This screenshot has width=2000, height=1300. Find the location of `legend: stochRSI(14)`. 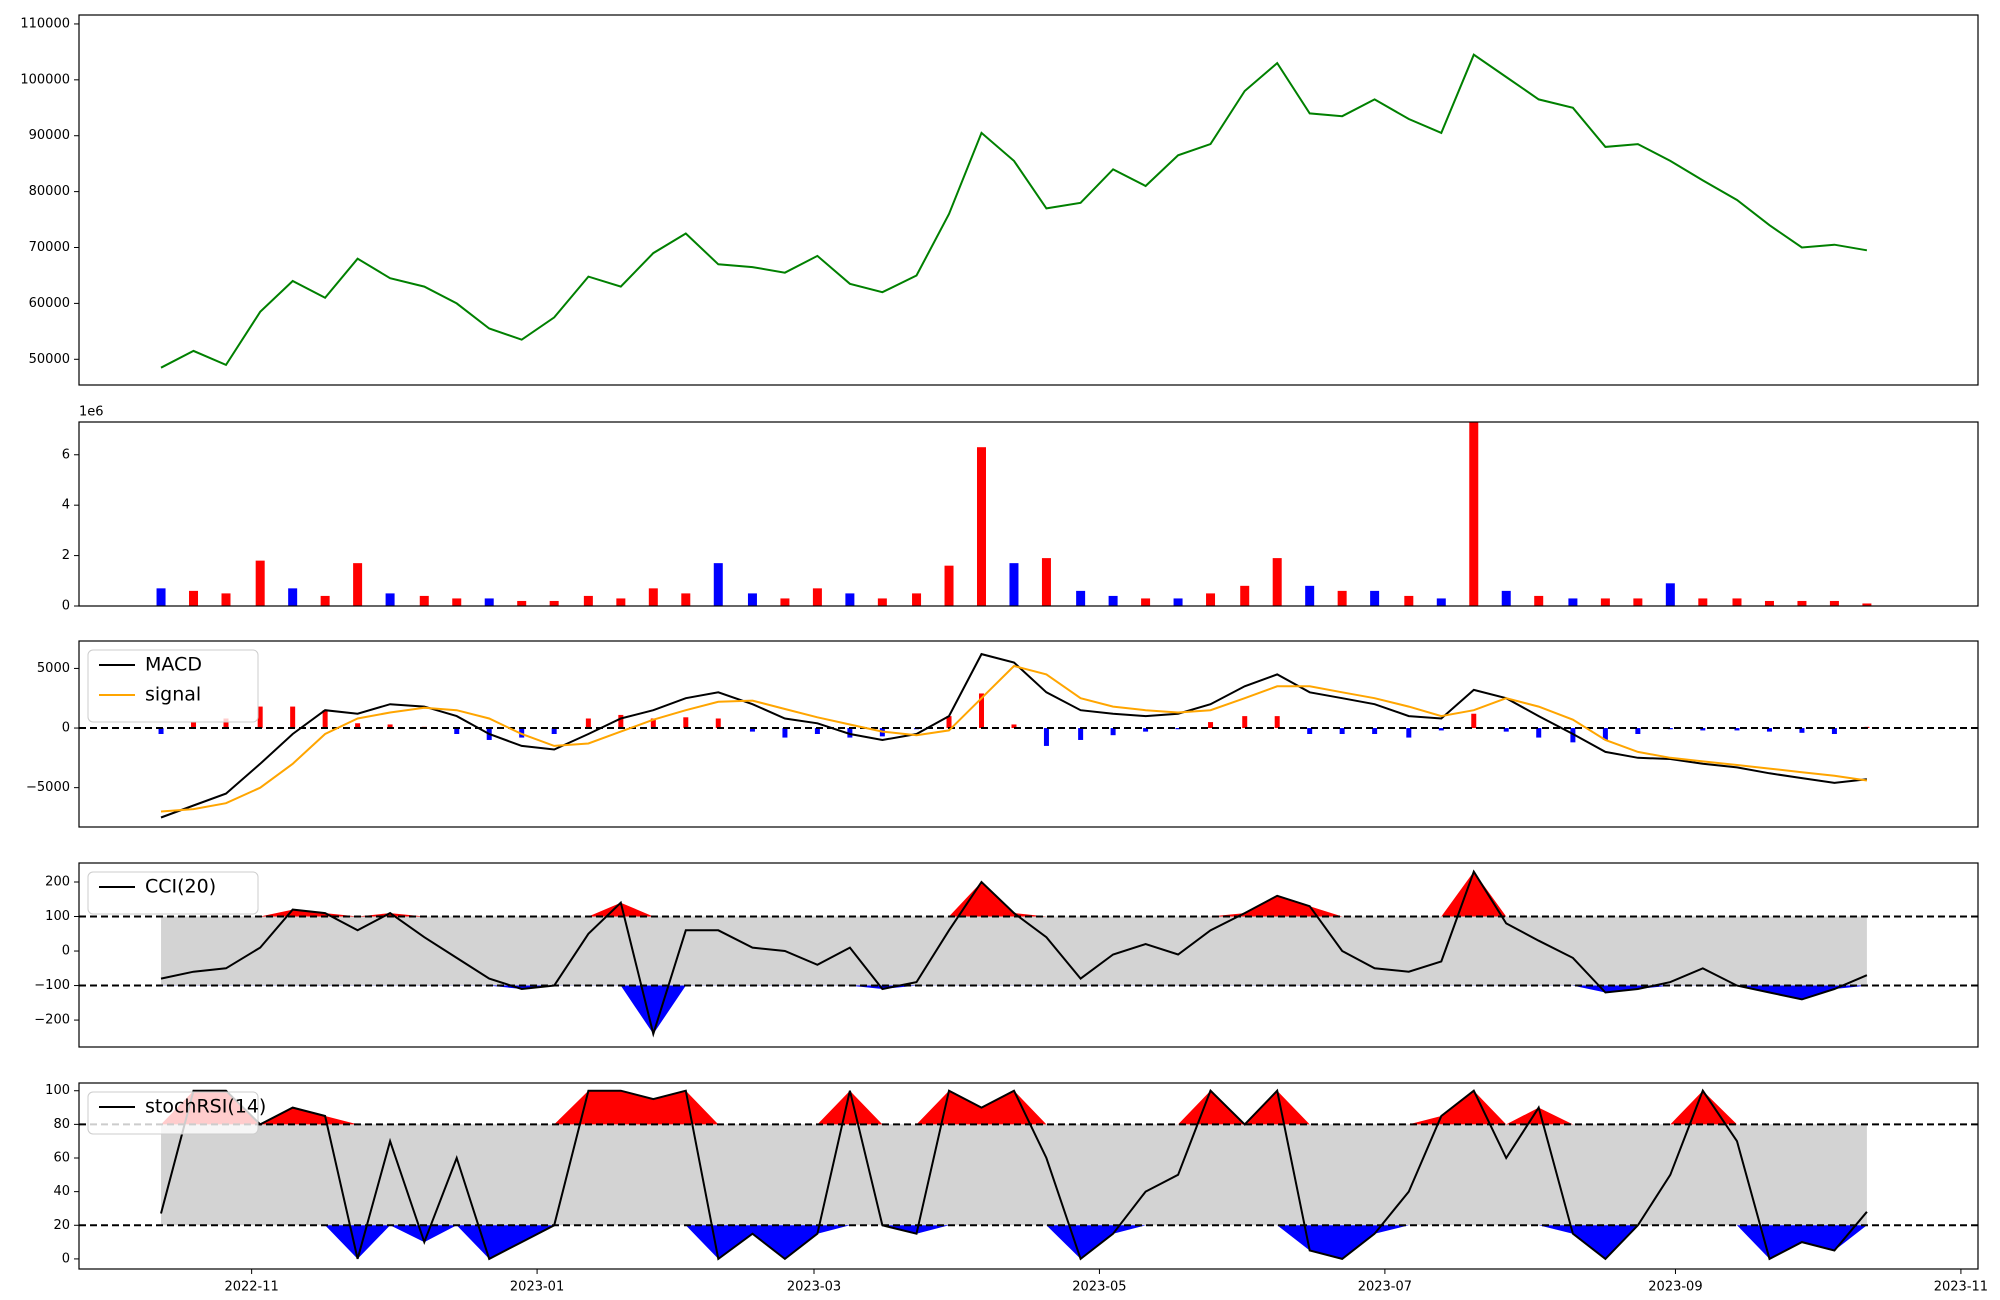

legend: stochRSI(14) is located at coordinates (176, 1113).